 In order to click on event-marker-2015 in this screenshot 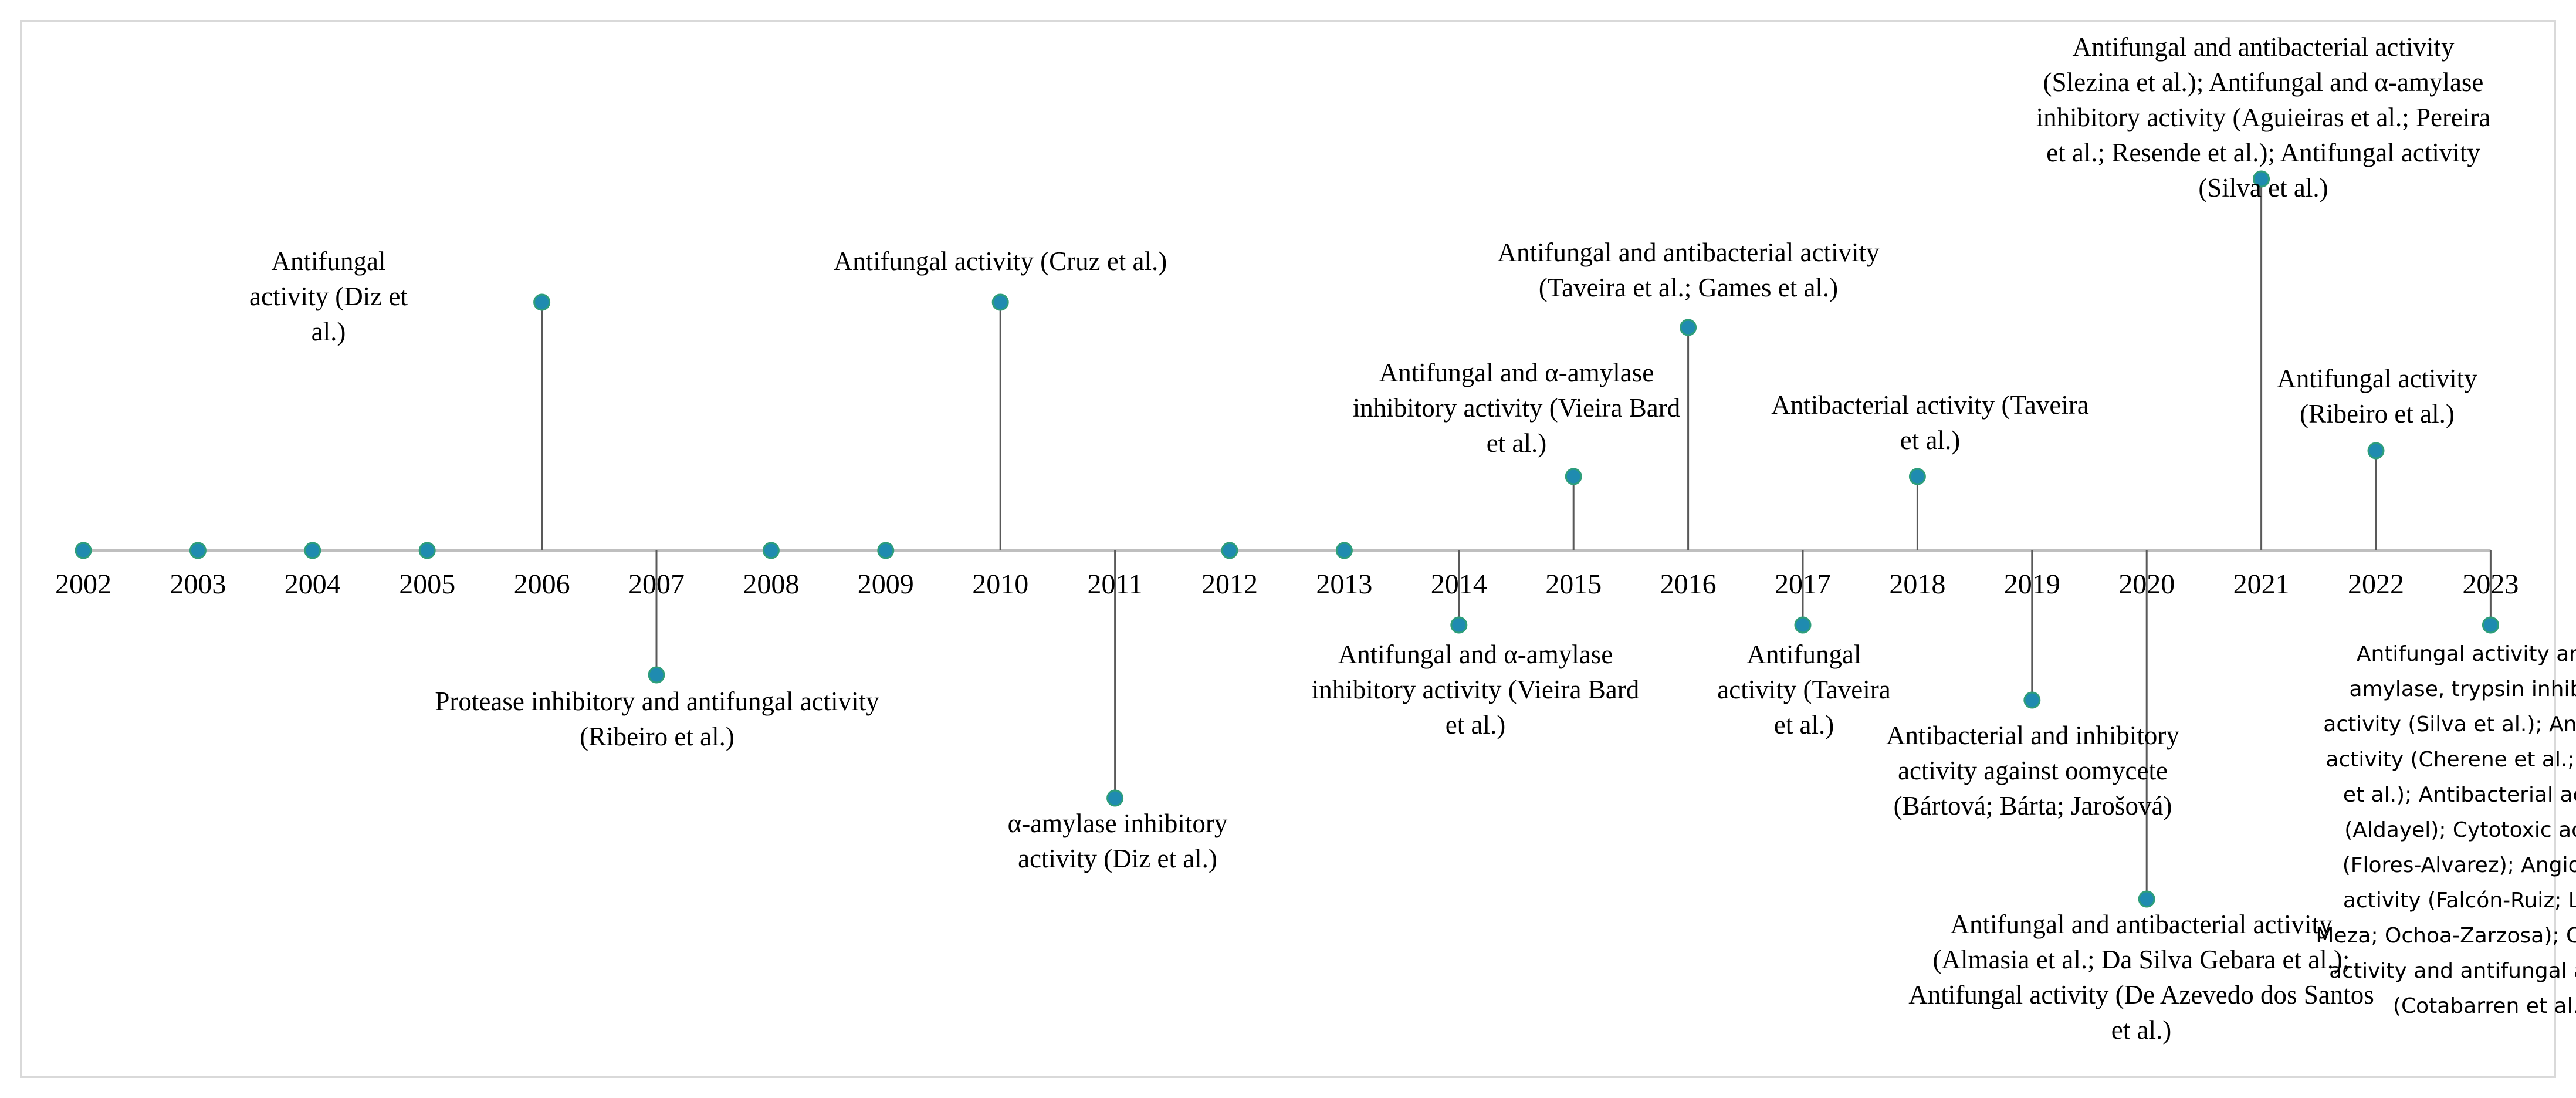, I will do `click(1573, 476)`.